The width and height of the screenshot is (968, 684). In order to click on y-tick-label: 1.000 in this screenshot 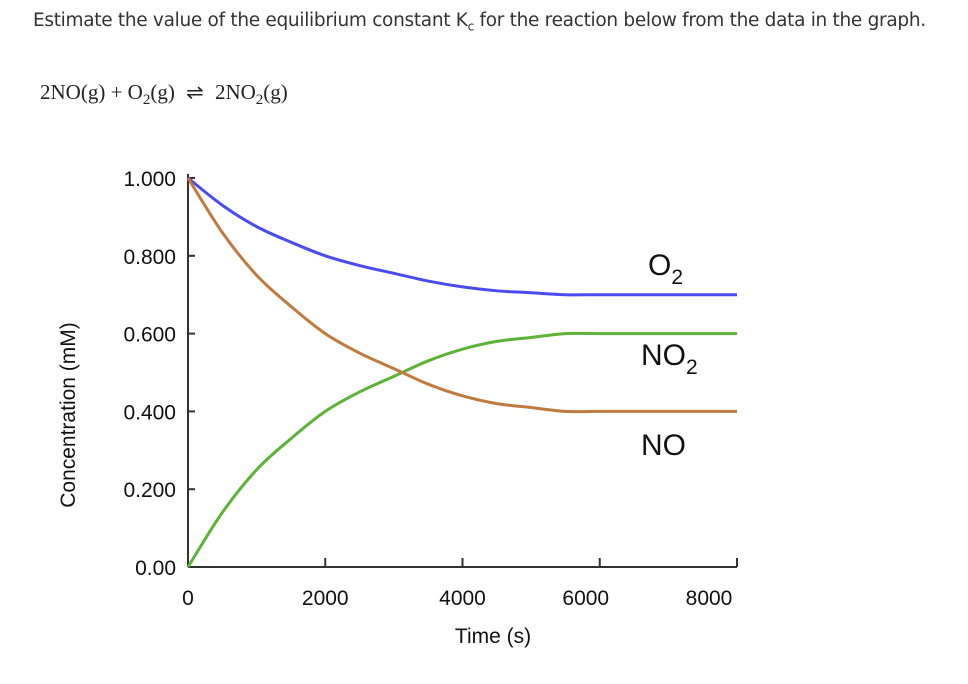, I will do `click(149, 179)`.